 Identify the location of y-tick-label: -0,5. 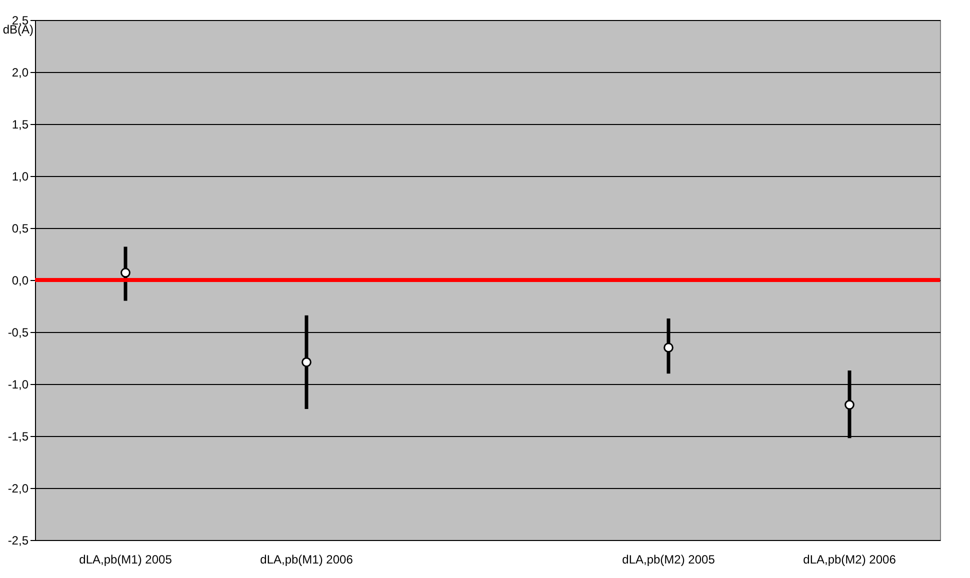
(18, 333).